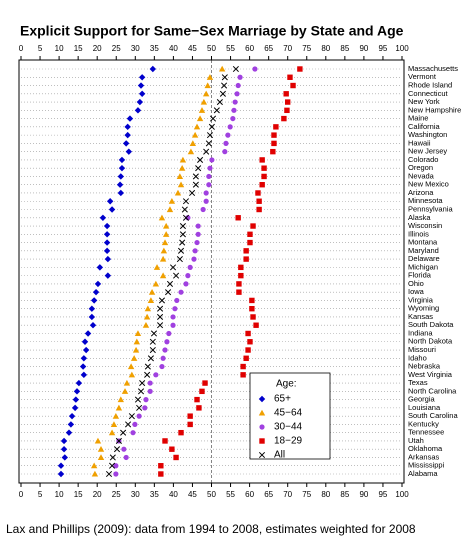  Describe the element at coordinates (424, 101) in the screenshot. I see `category-label: New York` at that location.